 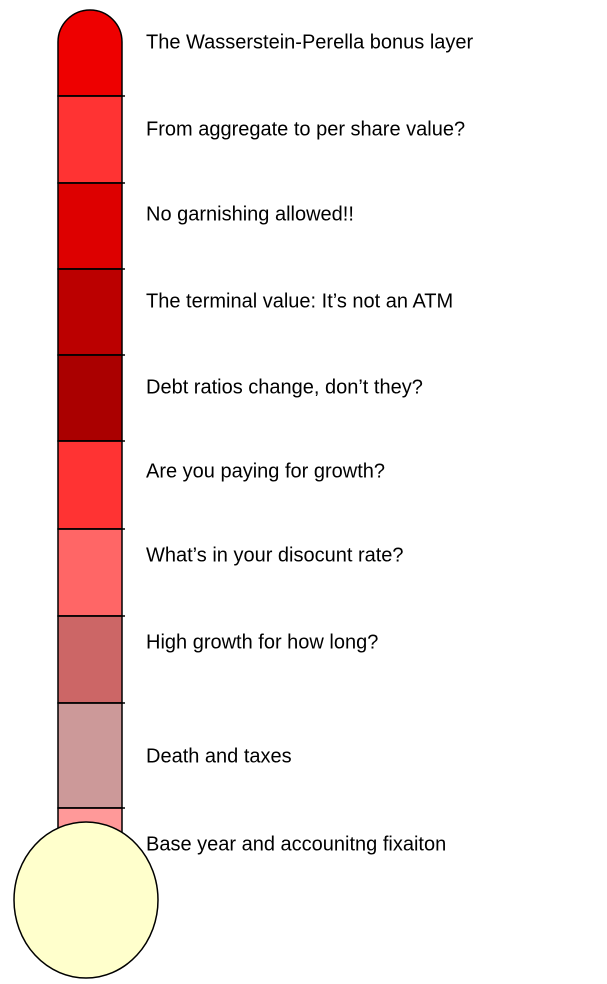 What do you see at coordinates (219, 756) in the screenshot?
I see `level-label: Death and taxes` at bounding box center [219, 756].